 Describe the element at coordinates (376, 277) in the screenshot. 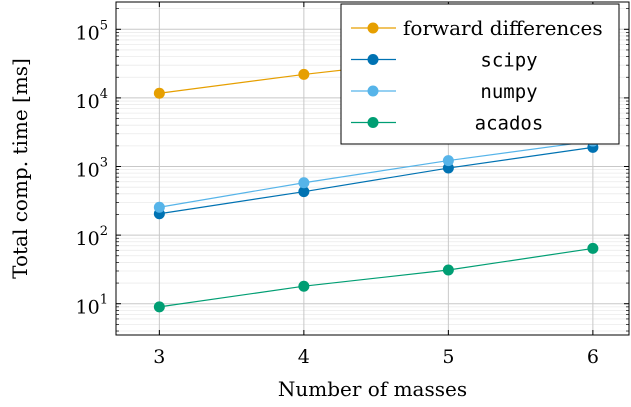

I see `series-line-acados` at that location.